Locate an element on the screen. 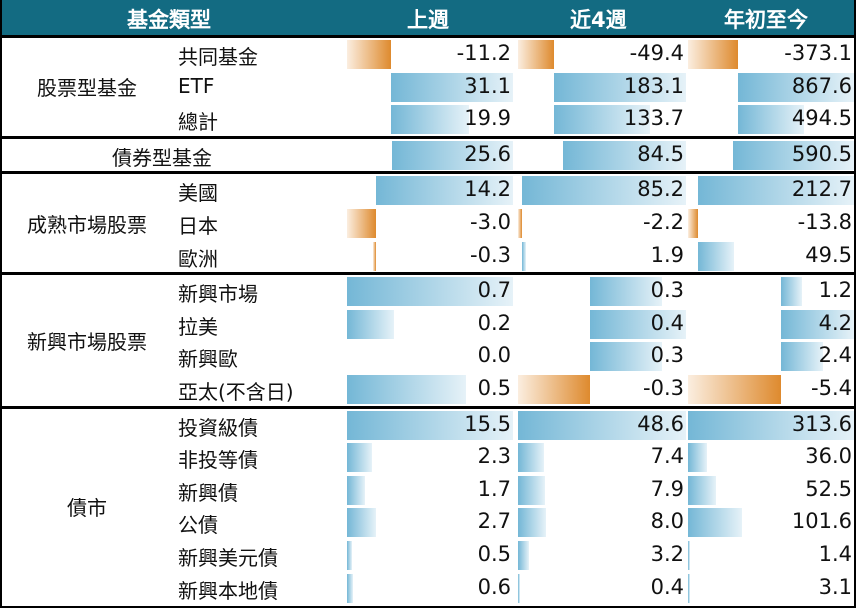 This screenshot has height=608, width=856. row-label: 新興債 is located at coordinates (208, 492).